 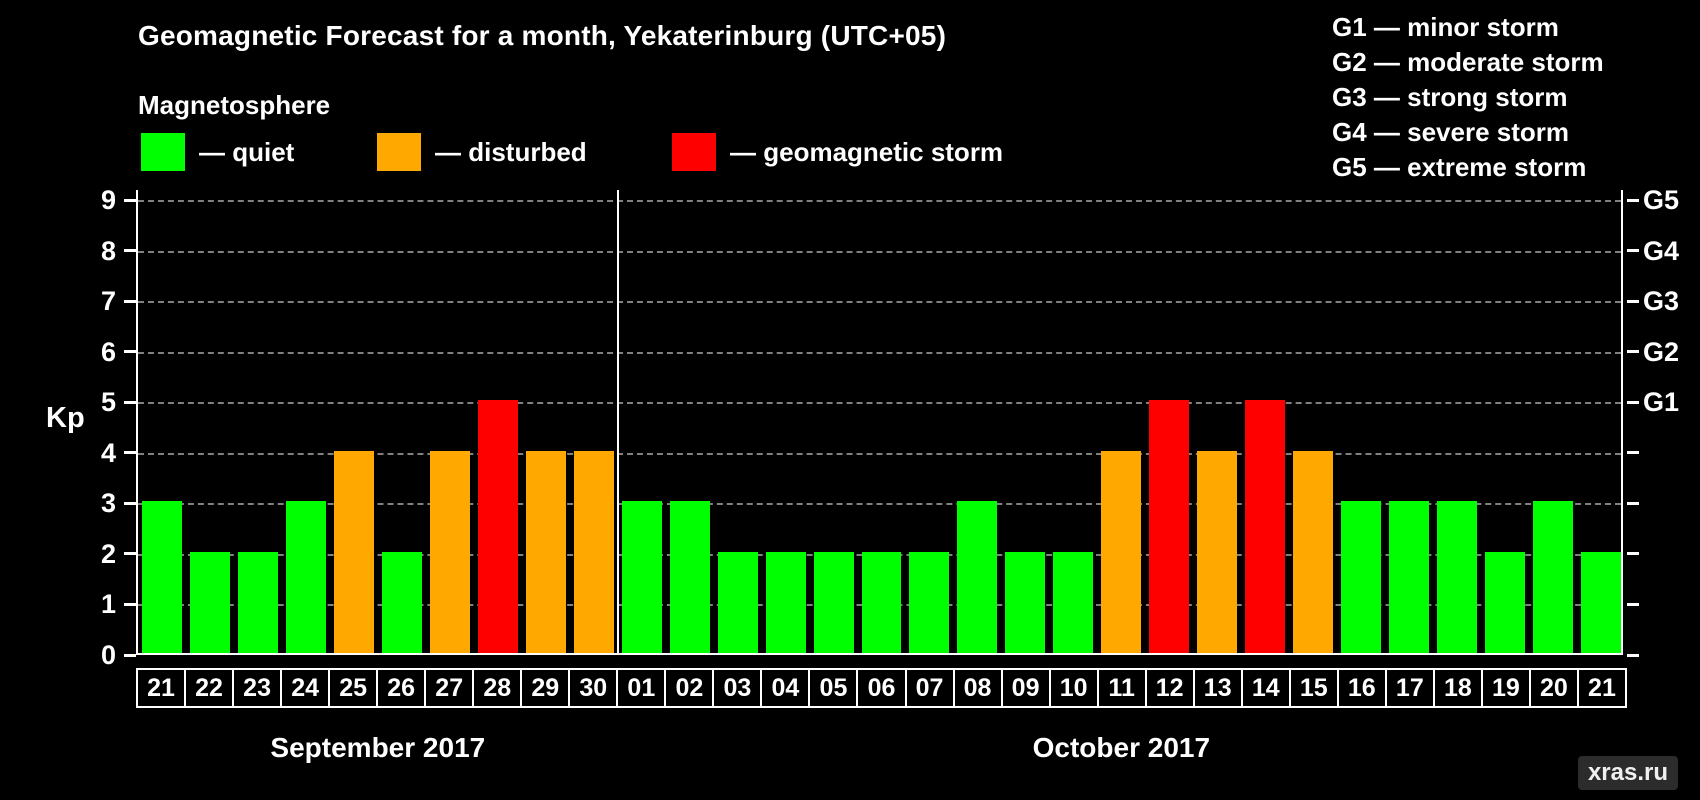 What do you see at coordinates (108, 655) in the screenshot?
I see `y-tick-label-0: 0` at bounding box center [108, 655].